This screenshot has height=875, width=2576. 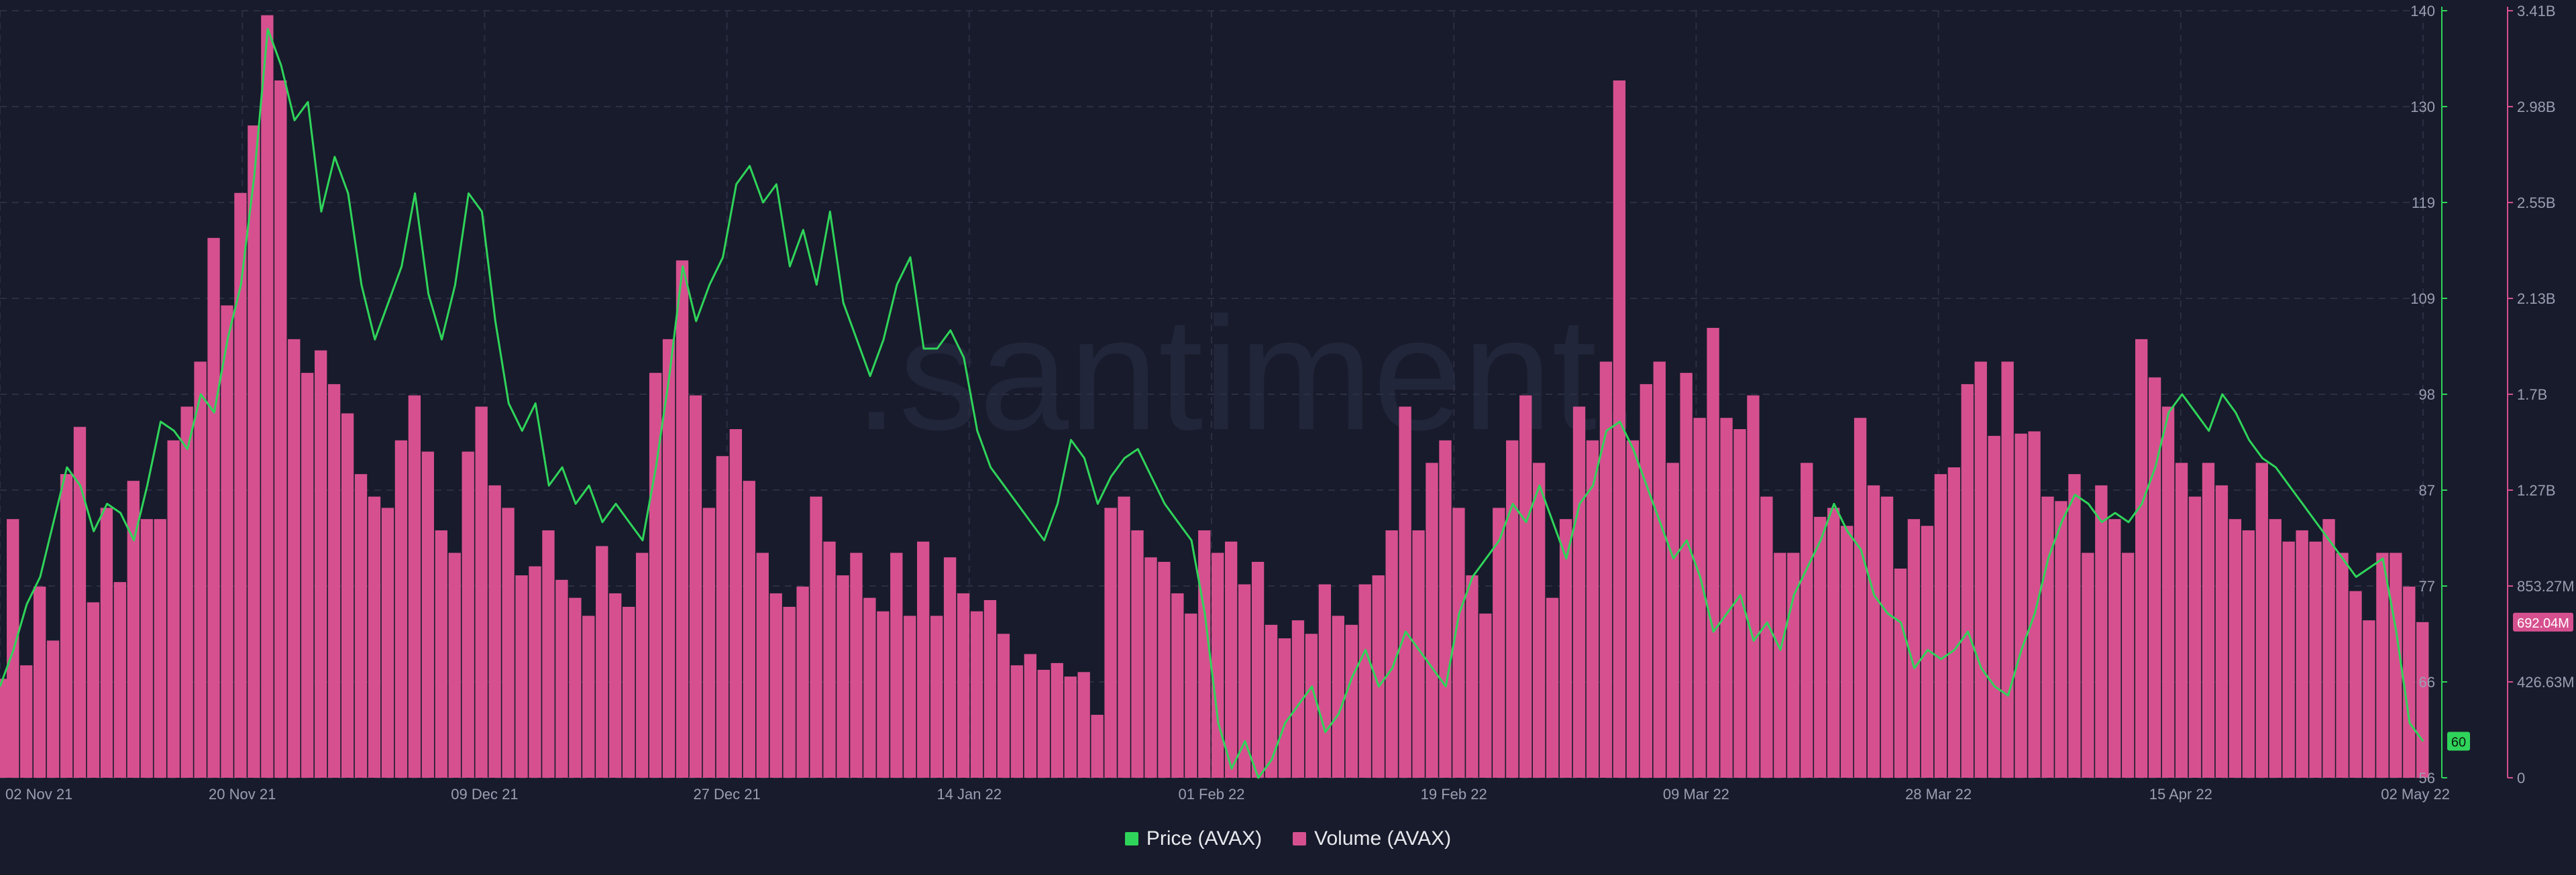 I want to click on price-tick-label: 140, so click(x=2422, y=11).